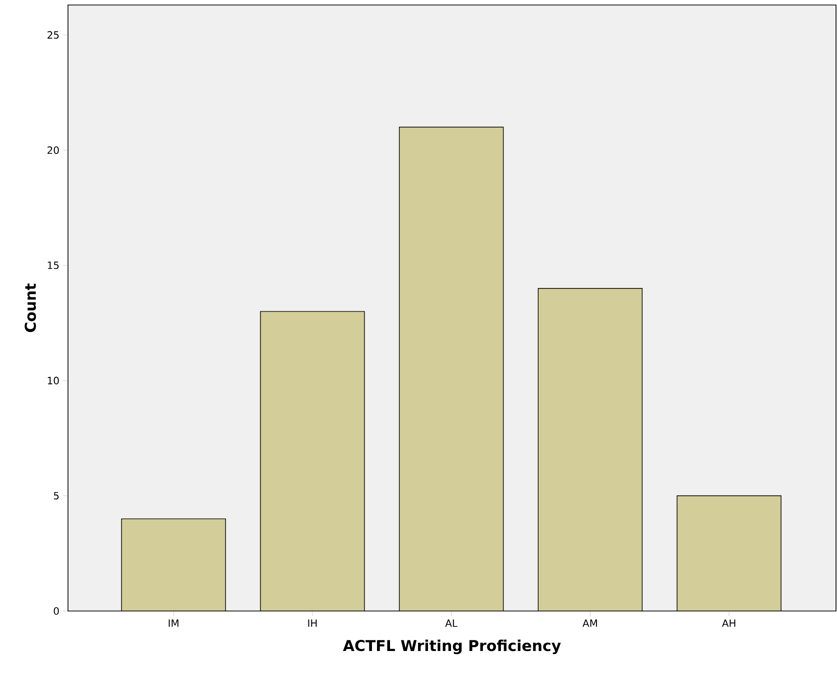  What do you see at coordinates (451, 647) in the screenshot?
I see `x-axis-title: ACTFL Writing Proficiency` at bounding box center [451, 647].